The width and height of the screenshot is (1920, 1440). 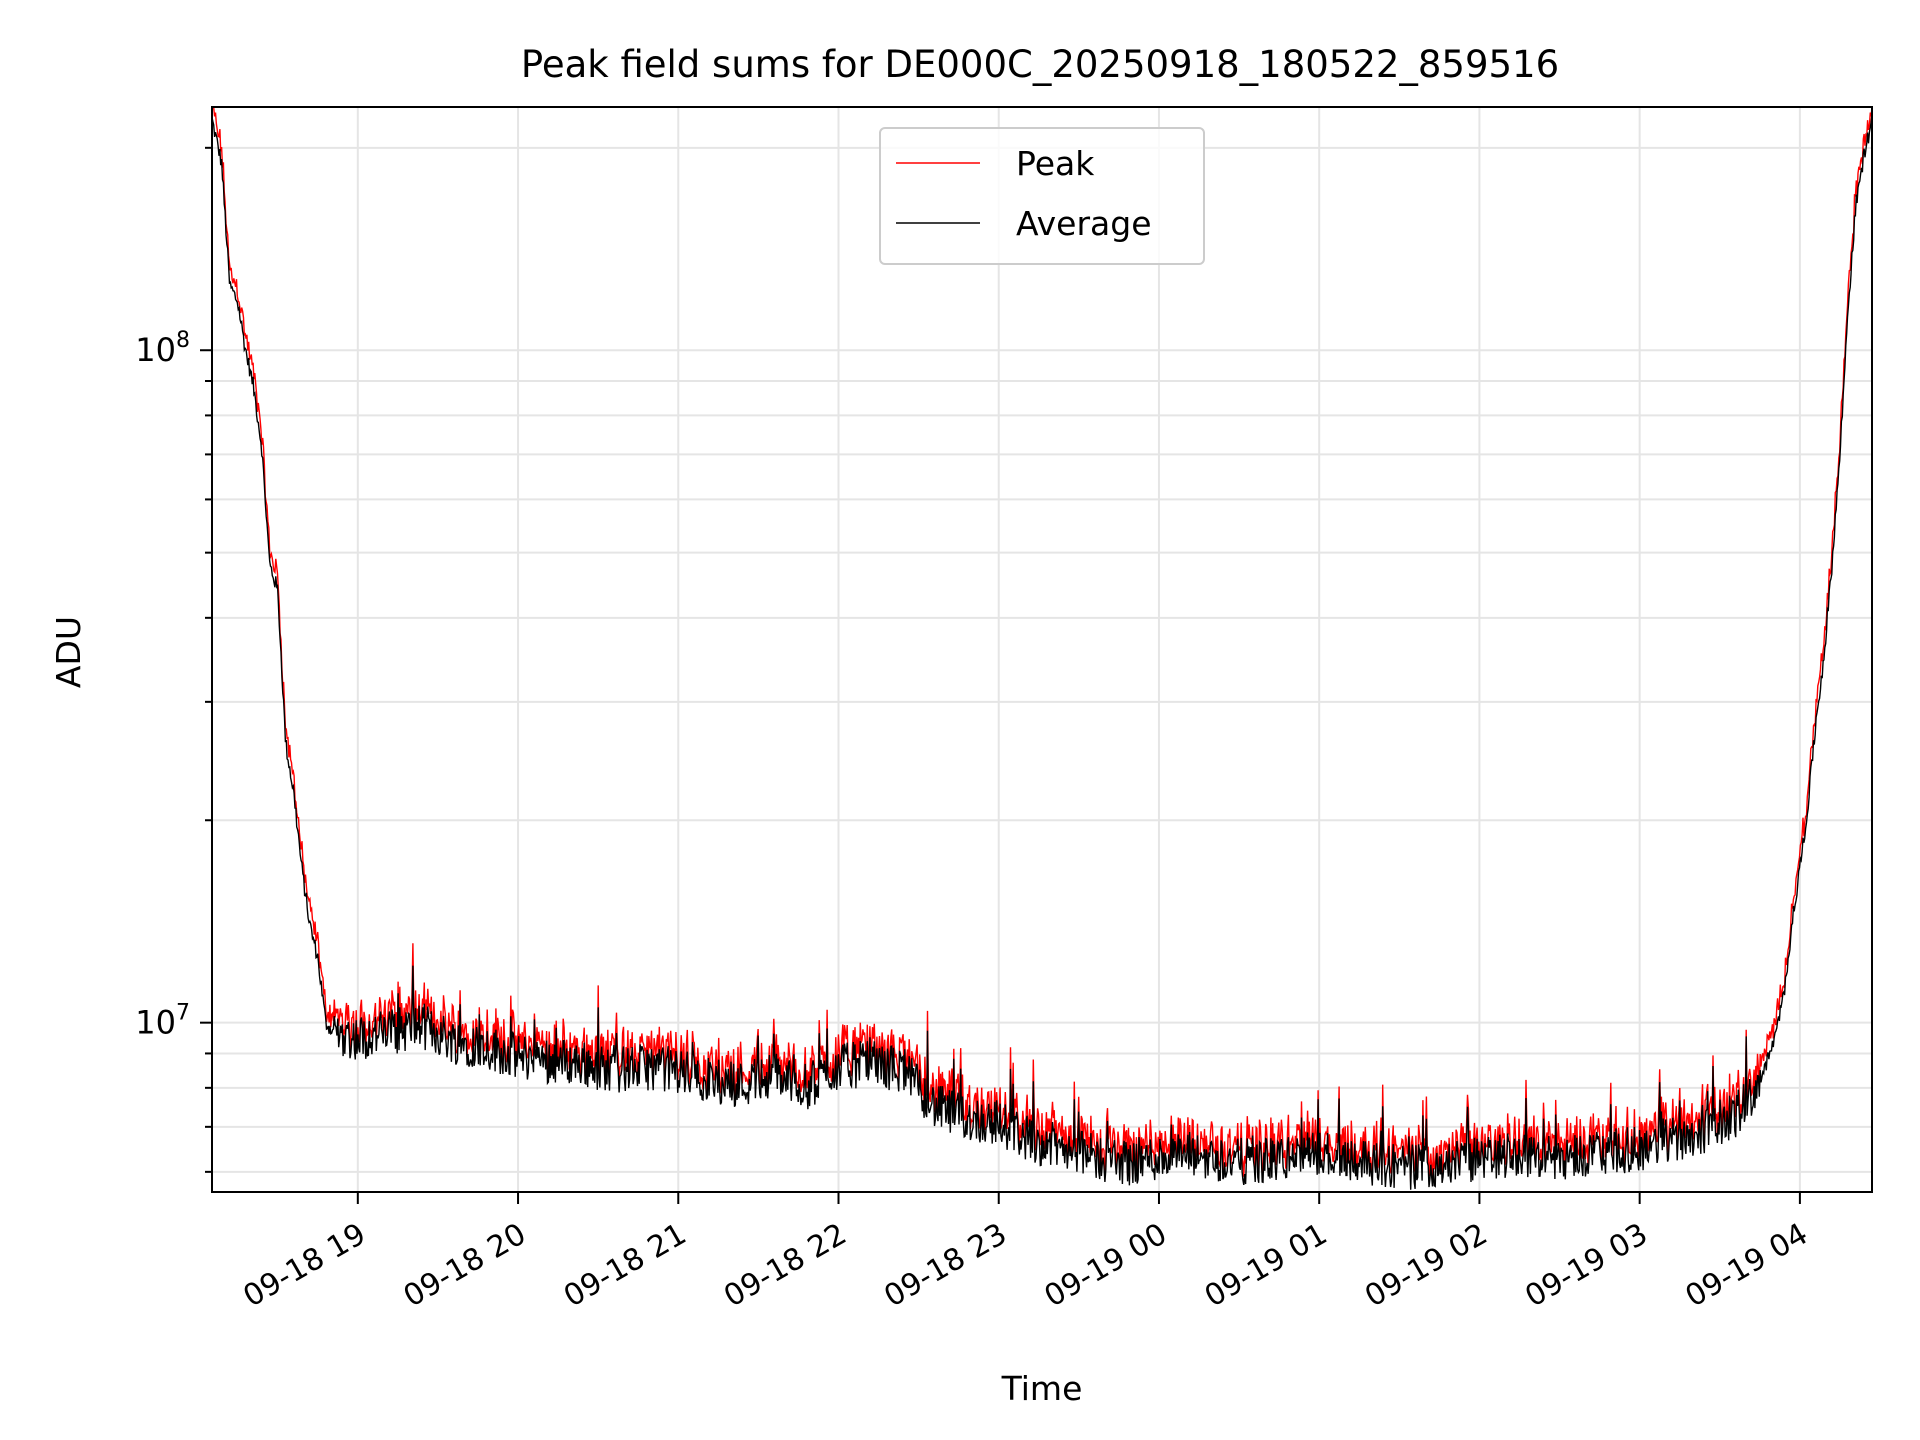 I want to click on legend-average-label: Average, so click(x=1084, y=223).